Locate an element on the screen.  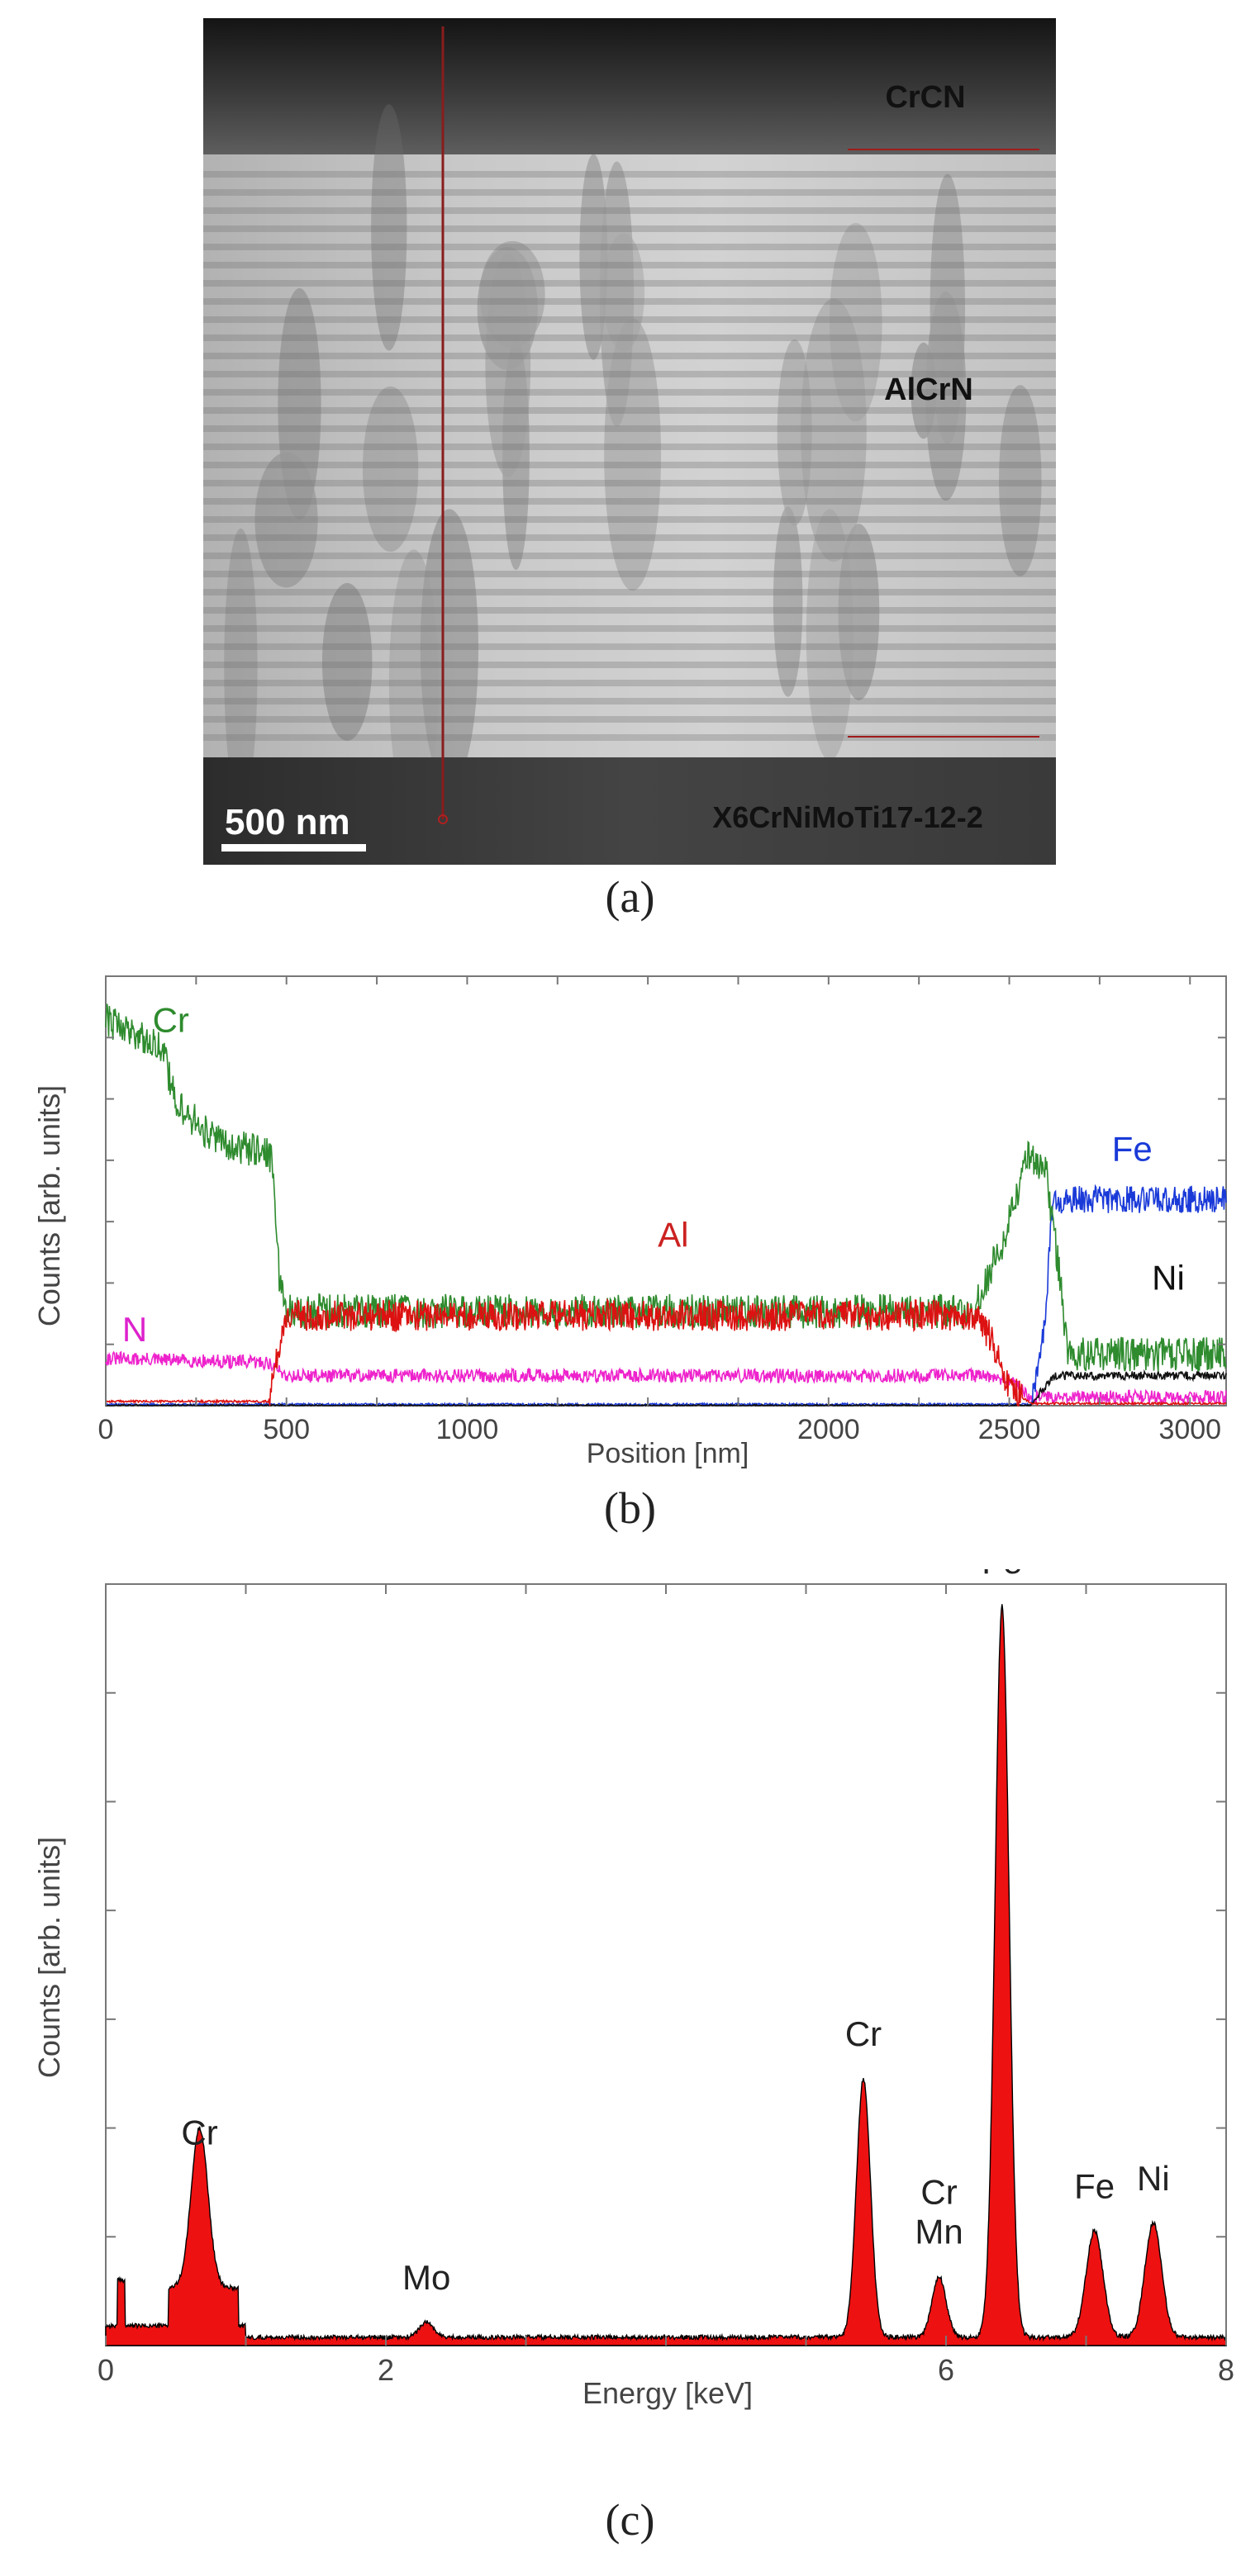
peak-label-cr-mn: Mn is located at coordinates (939, 2232).